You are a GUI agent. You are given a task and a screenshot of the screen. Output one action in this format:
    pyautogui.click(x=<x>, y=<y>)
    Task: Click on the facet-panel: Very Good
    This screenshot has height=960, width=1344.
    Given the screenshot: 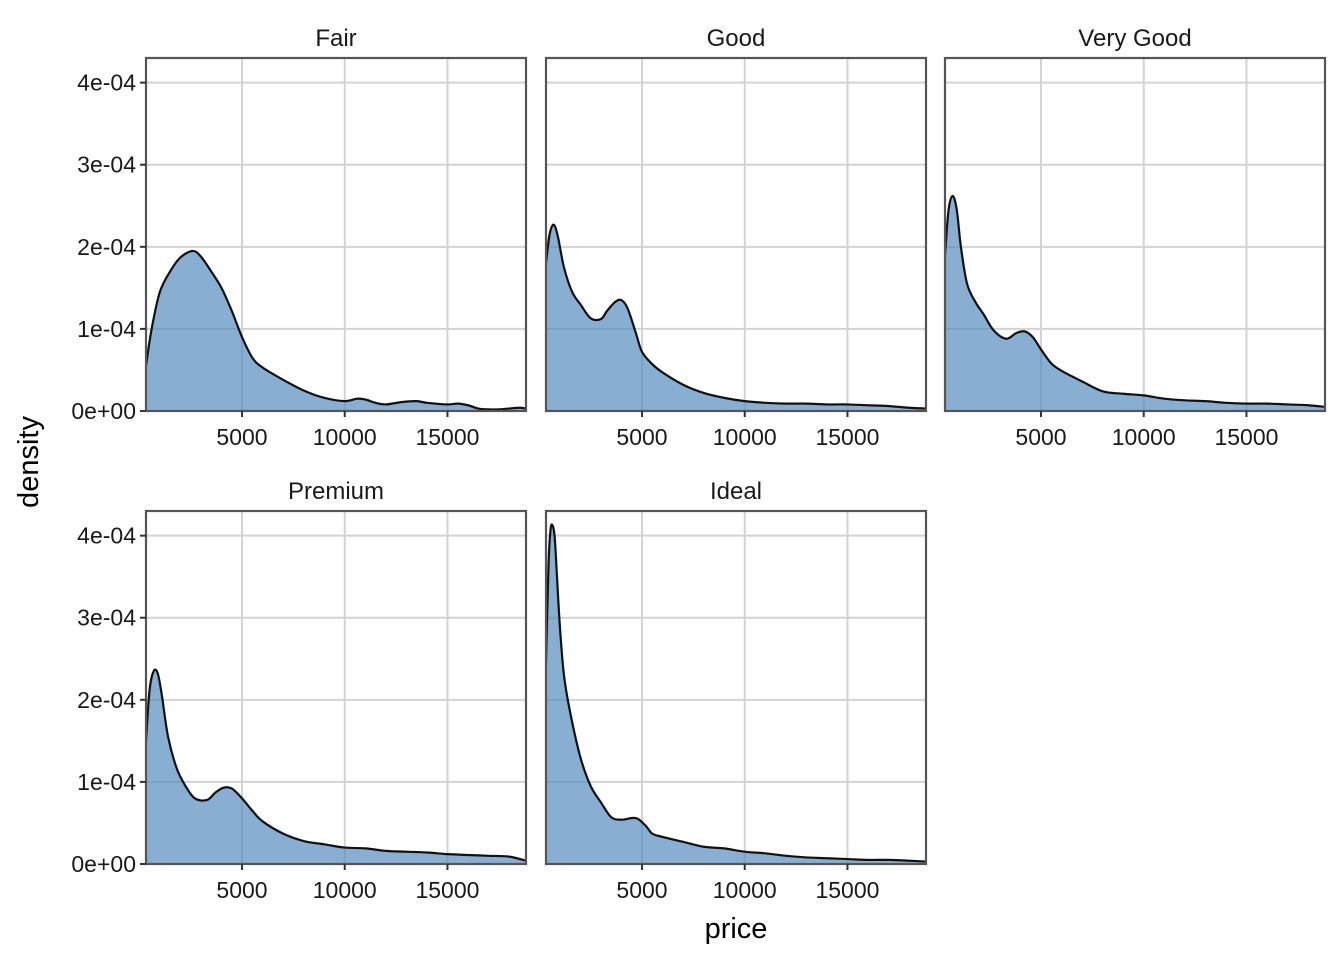 What is the action you would take?
    pyautogui.click(x=1135, y=219)
    